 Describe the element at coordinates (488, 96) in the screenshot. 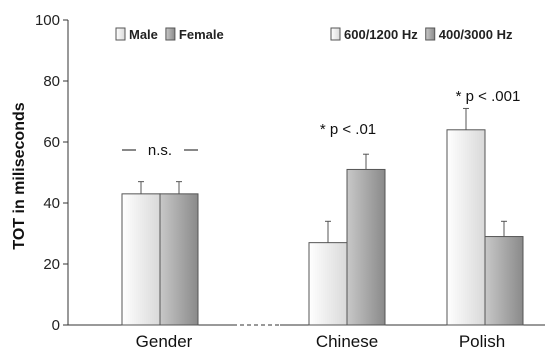

I see `significance-annotation: * p < .001` at that location.